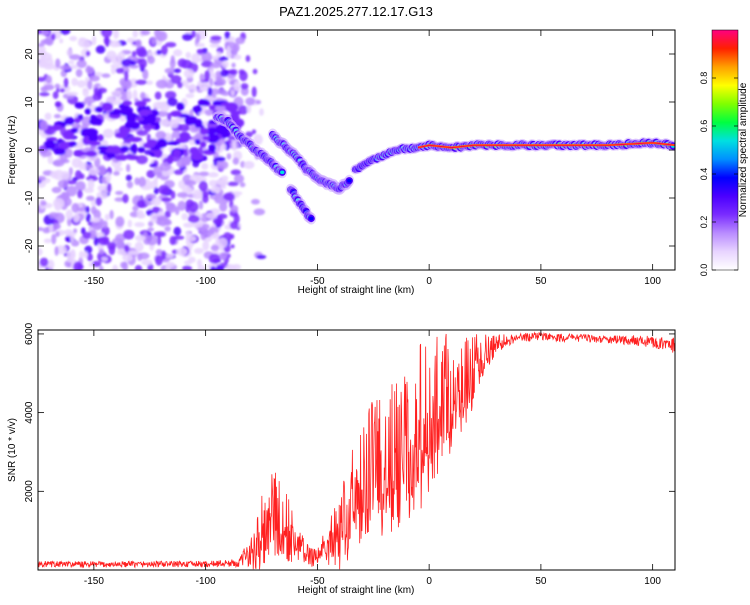 The height and width of the screenshot is (605, 750). I want to click on snr-x-tick-label: 100, so click(652, 581).